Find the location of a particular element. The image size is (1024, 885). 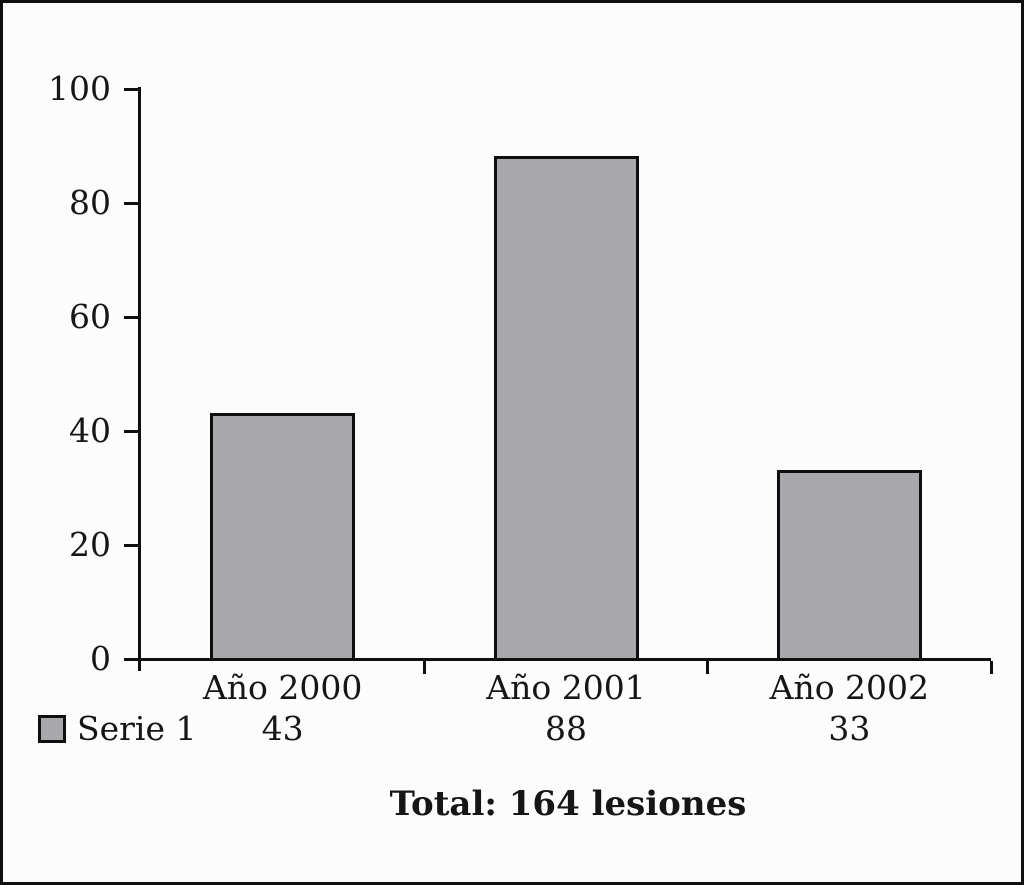

y-tick-label: 80 is located at coordinates (90, 202).